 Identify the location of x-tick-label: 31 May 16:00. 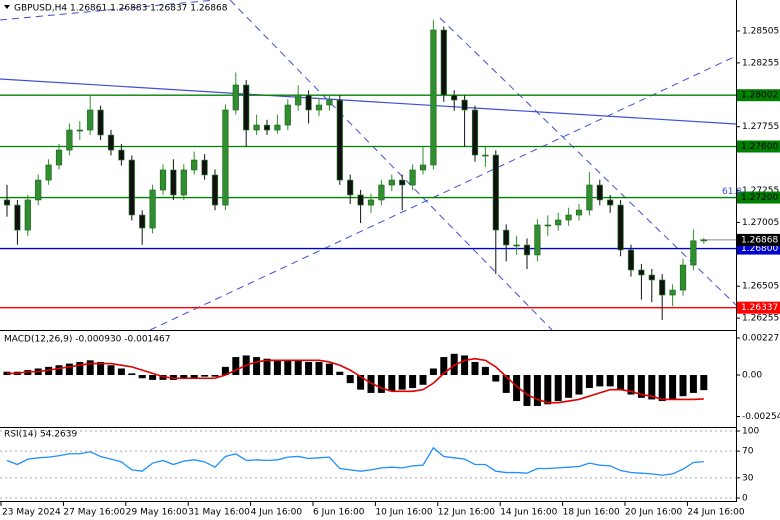
(219, 513).